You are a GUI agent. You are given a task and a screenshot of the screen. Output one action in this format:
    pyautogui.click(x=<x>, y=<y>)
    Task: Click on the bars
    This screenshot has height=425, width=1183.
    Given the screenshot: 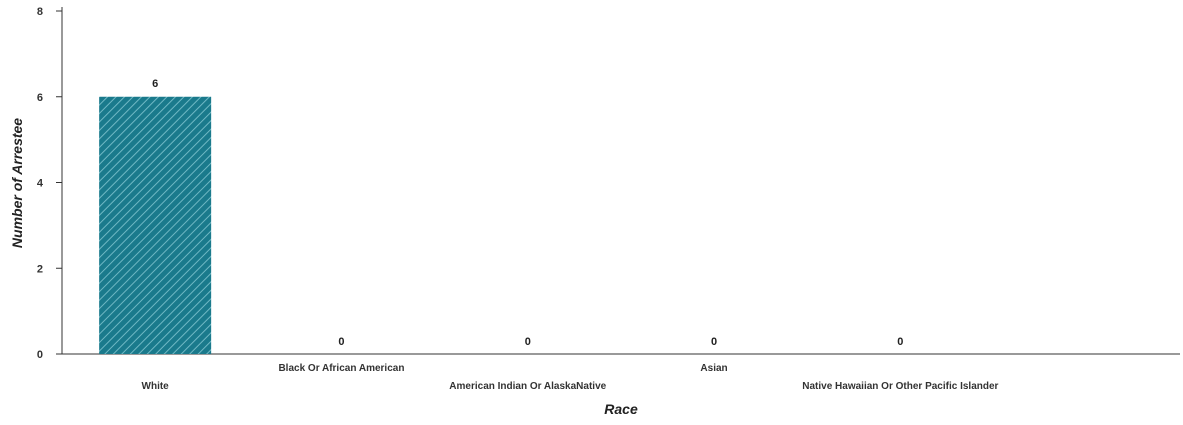 What is the action you would take?
    pyautogui.click(x=155, y=225)
    